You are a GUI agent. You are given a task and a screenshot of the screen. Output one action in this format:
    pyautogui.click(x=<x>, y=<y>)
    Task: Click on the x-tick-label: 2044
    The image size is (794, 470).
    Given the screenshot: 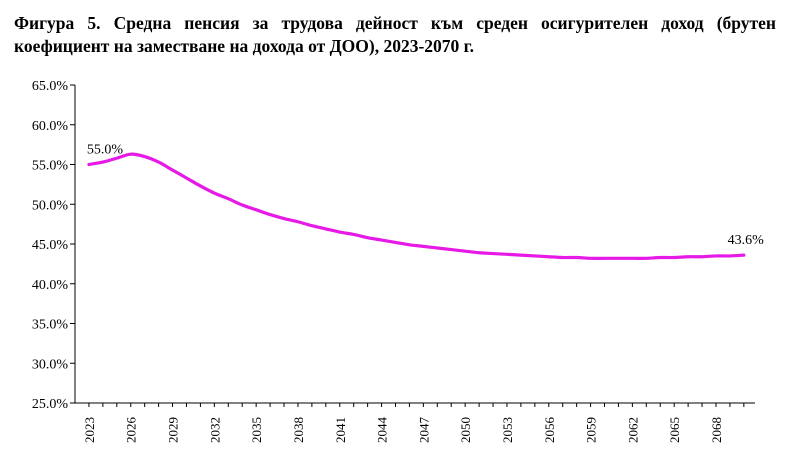 What is the action you would take?
    pyautogui.click(x=382, y=430)
    